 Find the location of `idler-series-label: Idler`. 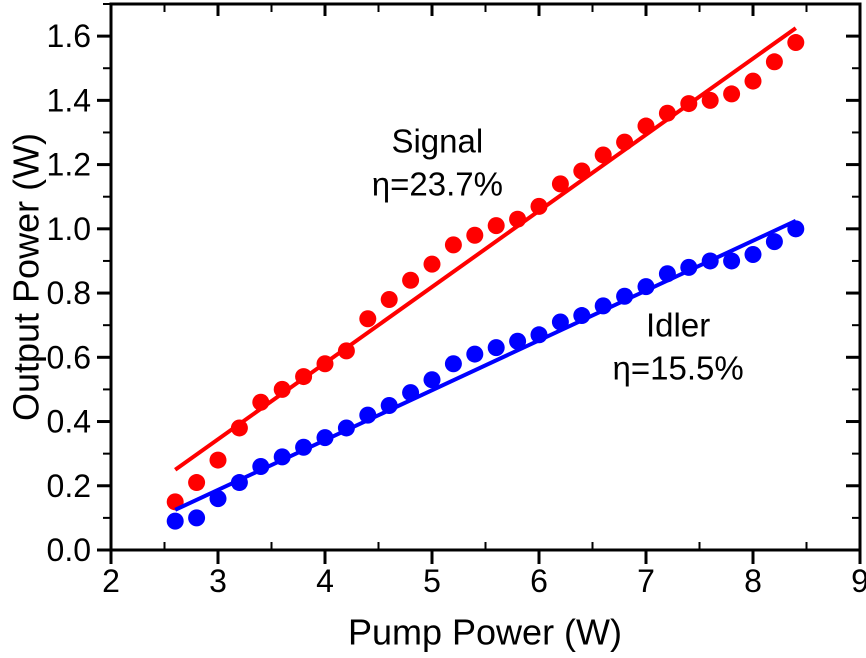

idler-series-label: Idler is located at coordinates (678, 325).